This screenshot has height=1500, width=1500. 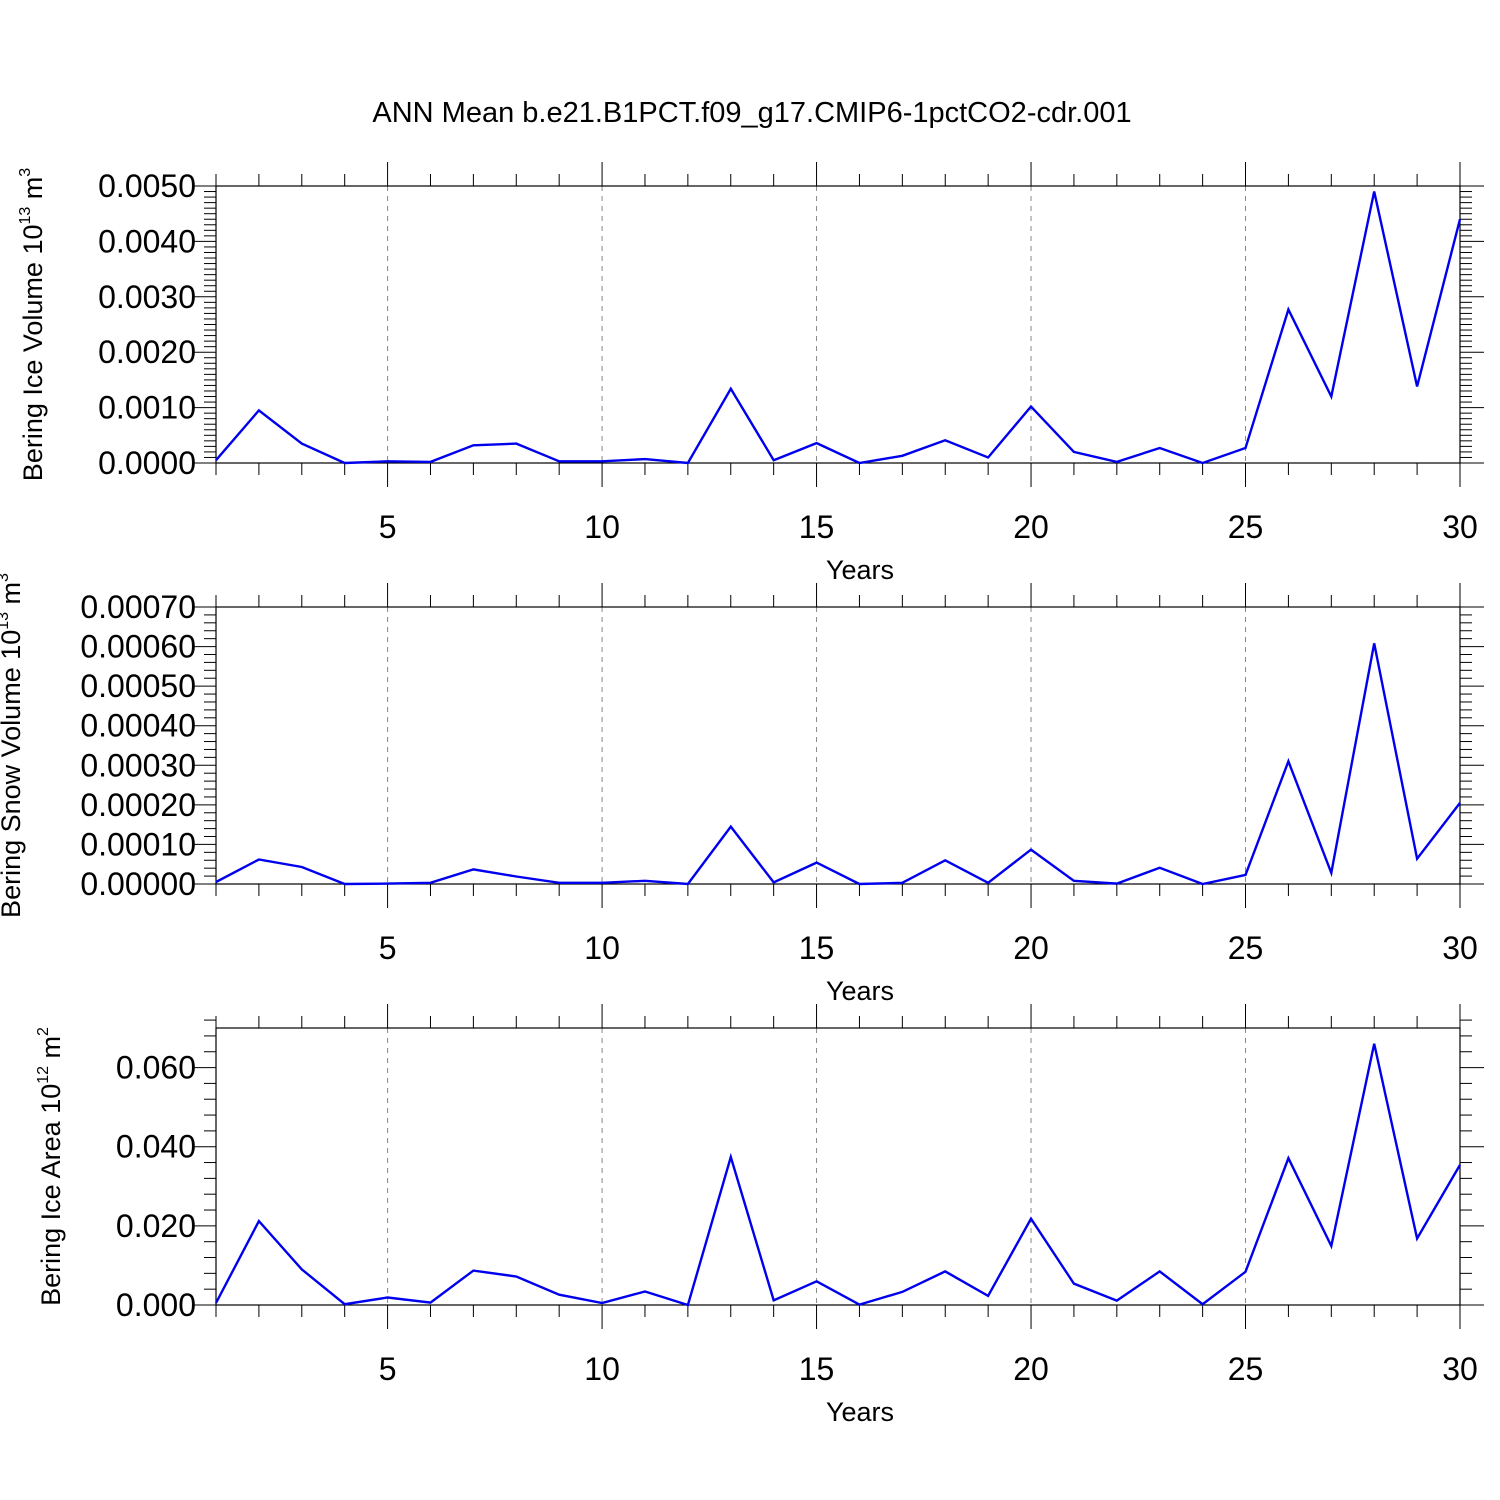 What do you see at coordinates (43, 1031) in the screenshot?
I see `y-axis-label-unit-exponent: 2` at bounding box center [43, 1031].